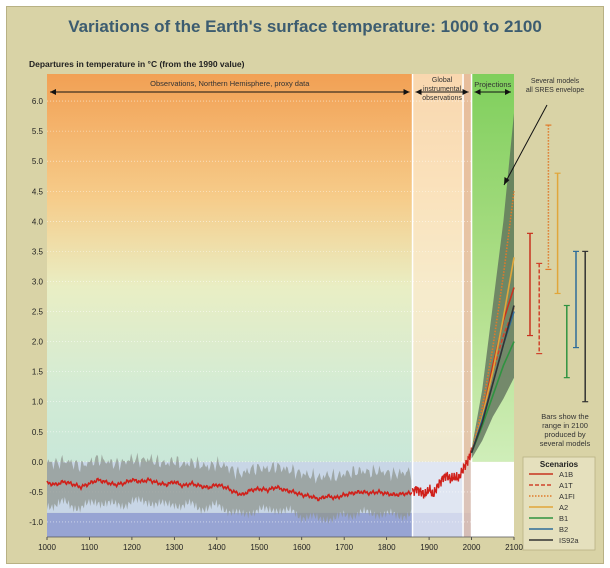  Describe the element at coordinates (38, 131) in the screenshot. I see `y-tick-label: 5.5` at that location.